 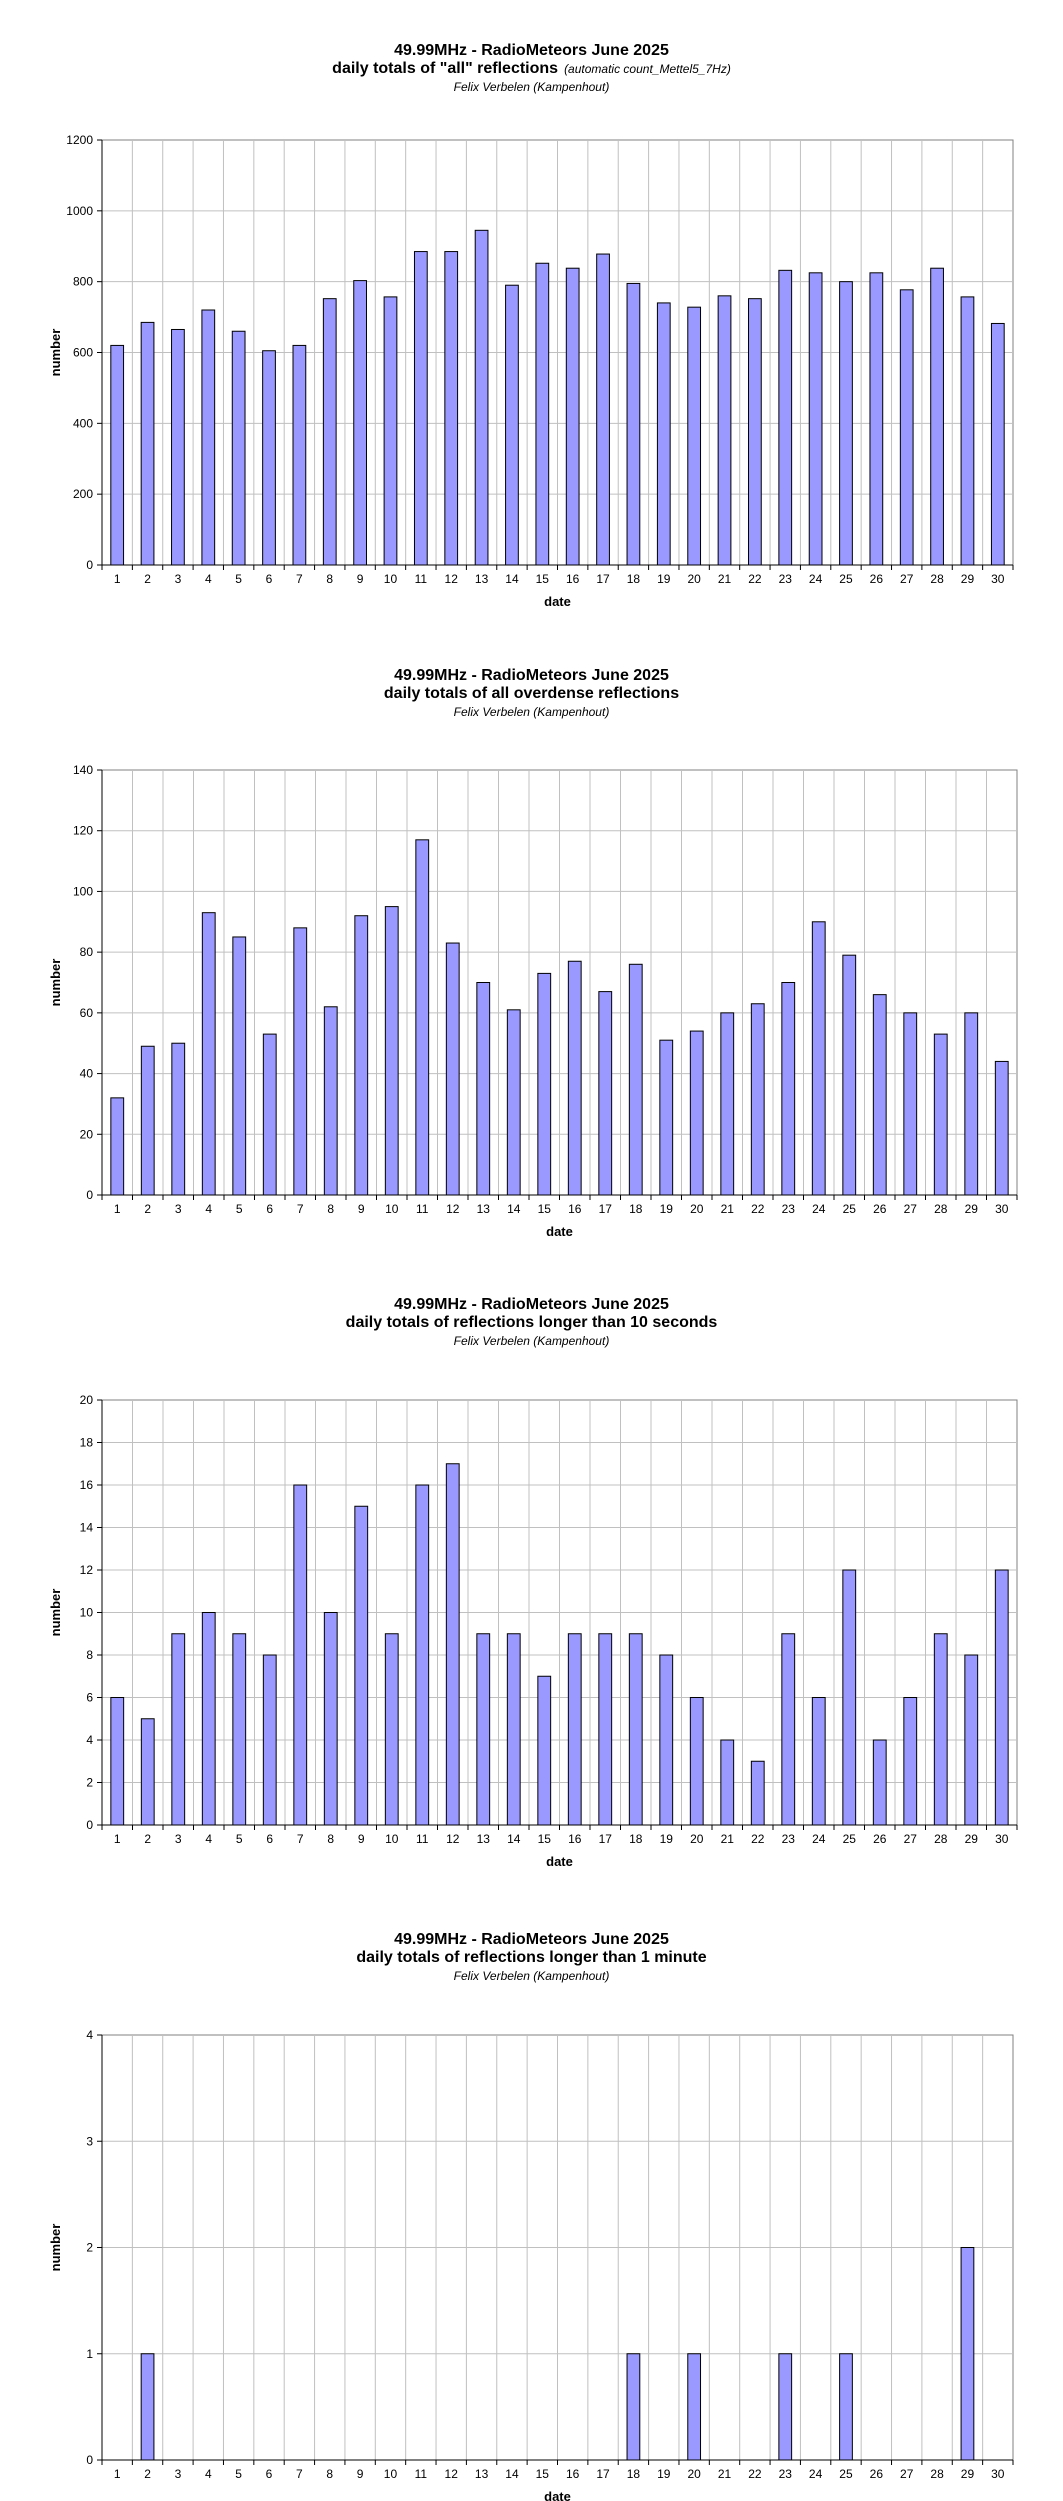 What do you see at coordinates (89, 1655) in the screenshot?
I see `y-tick-label: 8` at bounding box center [89, 1655].